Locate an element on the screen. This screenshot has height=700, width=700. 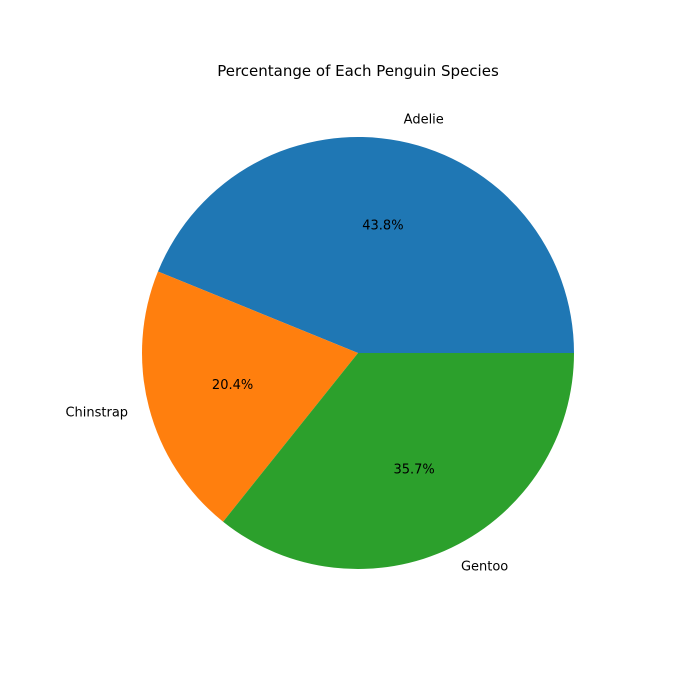
slice-label-adelie: Adelie is located at coordinates (424, 119).